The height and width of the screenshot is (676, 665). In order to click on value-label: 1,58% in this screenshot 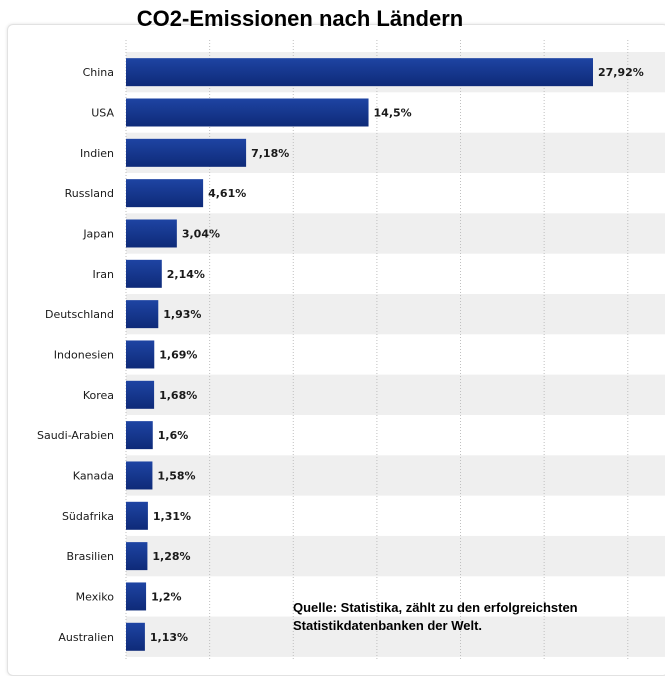, I will do `click(176, 475)`.